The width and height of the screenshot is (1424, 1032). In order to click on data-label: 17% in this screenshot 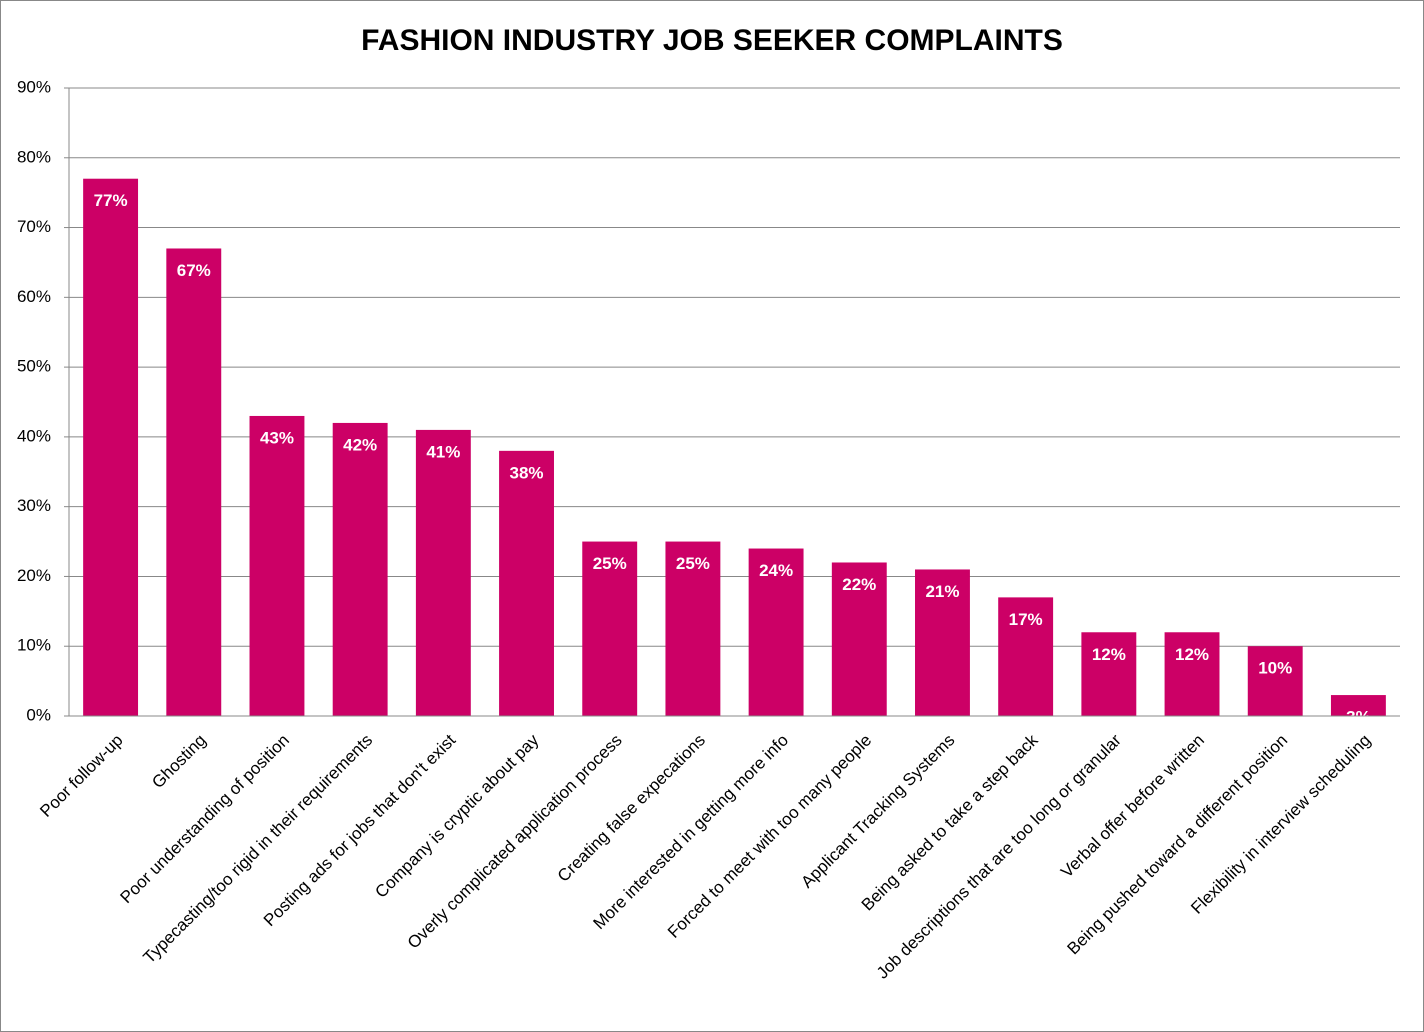, I will do `click(1026, 619)`.